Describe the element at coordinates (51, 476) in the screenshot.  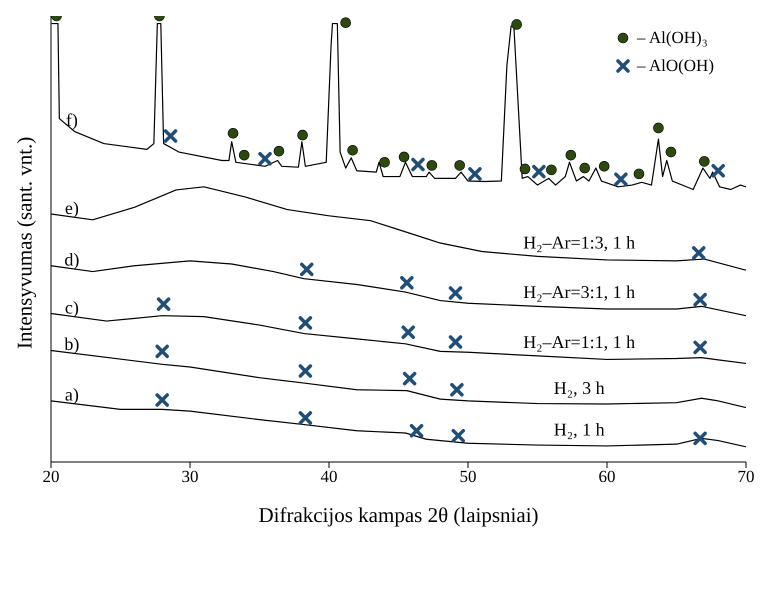
I see `x-tick-label: 20` at that location.